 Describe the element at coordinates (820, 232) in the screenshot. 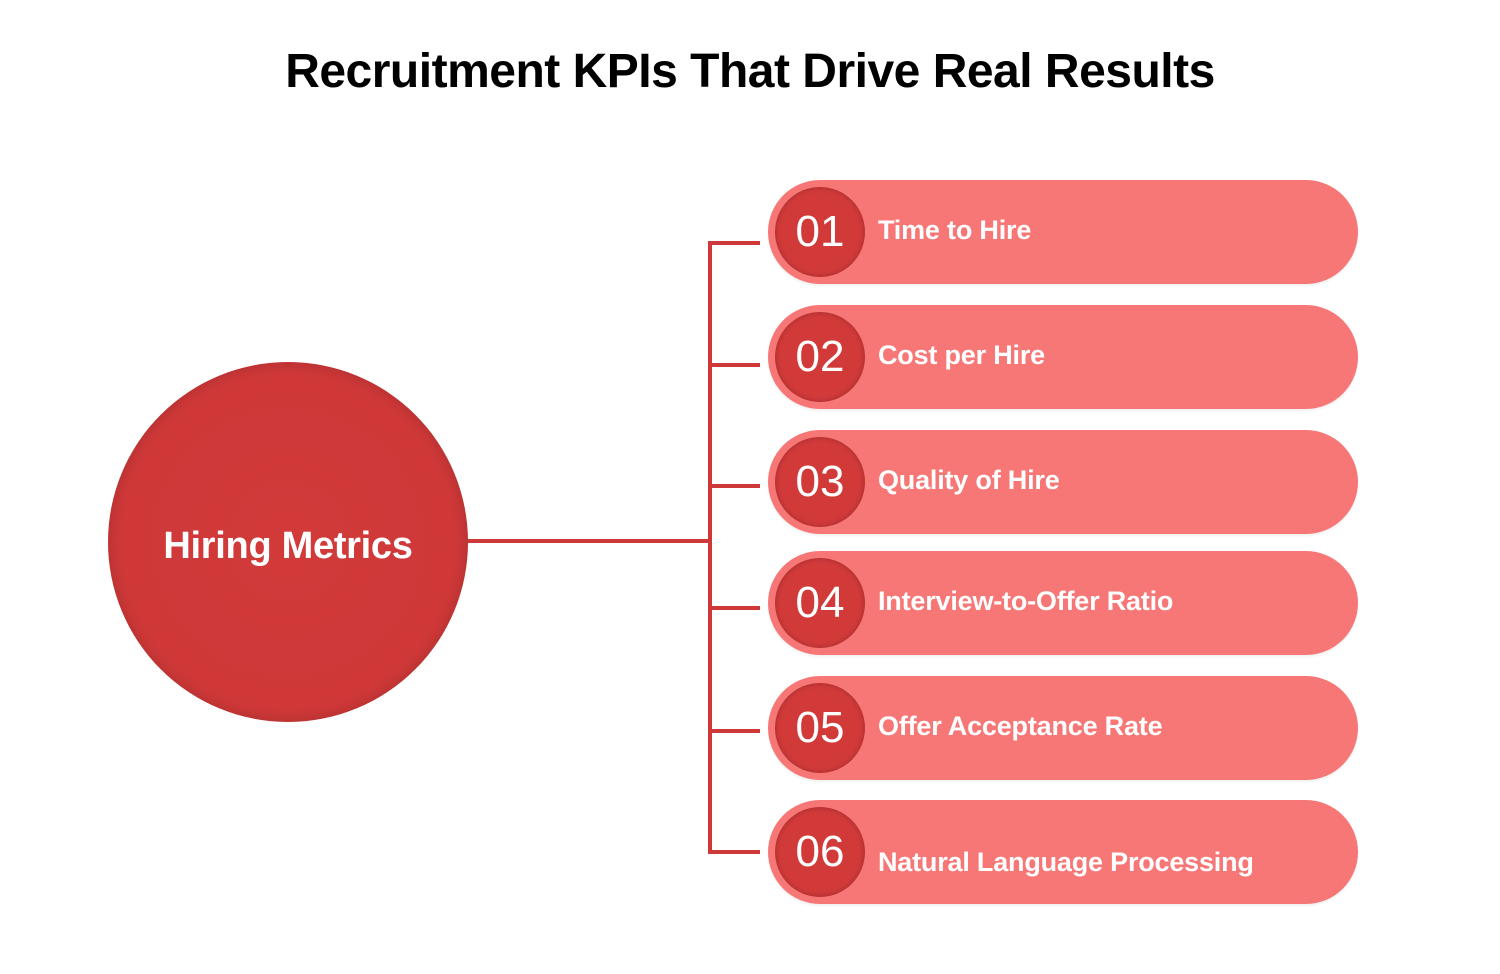

I see `kpi-number-badge: 01` at that location.